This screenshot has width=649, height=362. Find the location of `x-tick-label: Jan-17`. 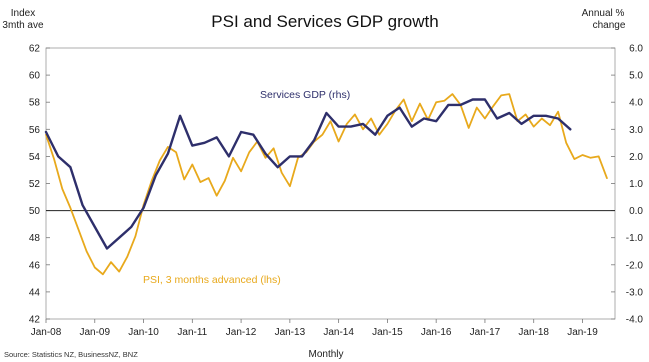

x-tick-label: Jan-17 is located at coordinates (485, 332).